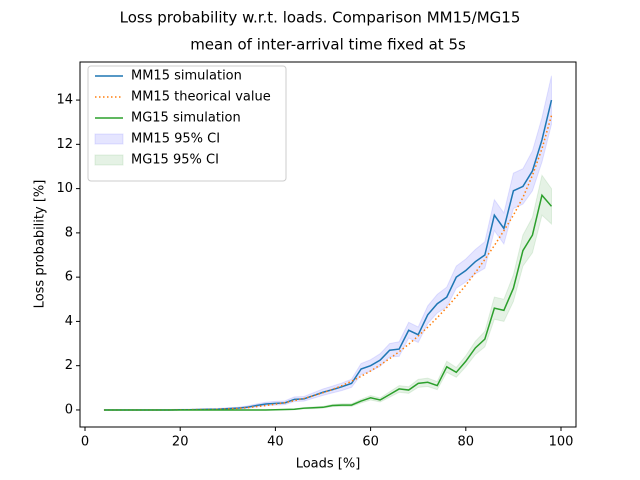  Describe the element at coordinates (466, 442) in the screenshot. I see `x-tick-label: 80` at that location.